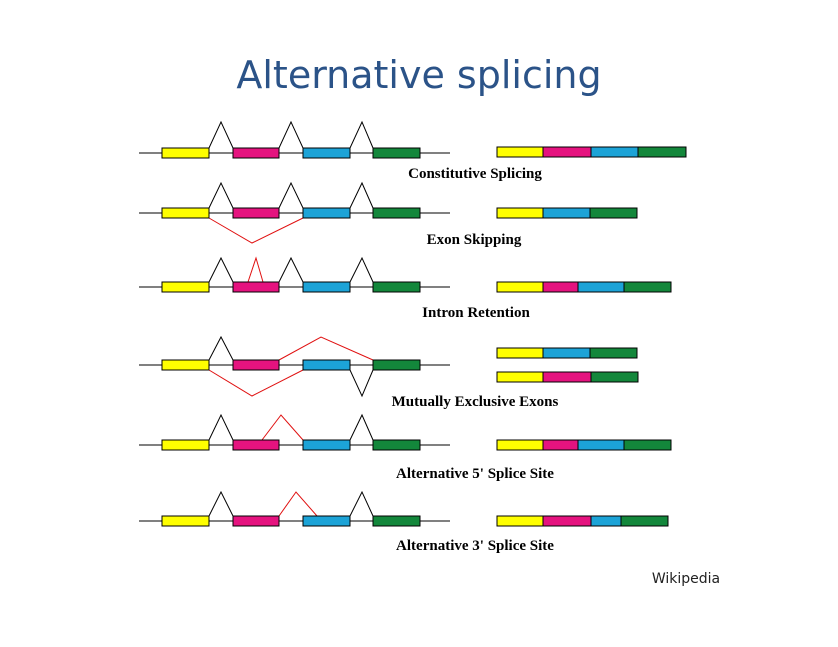  I want to click on credit: Wikipedia, so click(686, 579).